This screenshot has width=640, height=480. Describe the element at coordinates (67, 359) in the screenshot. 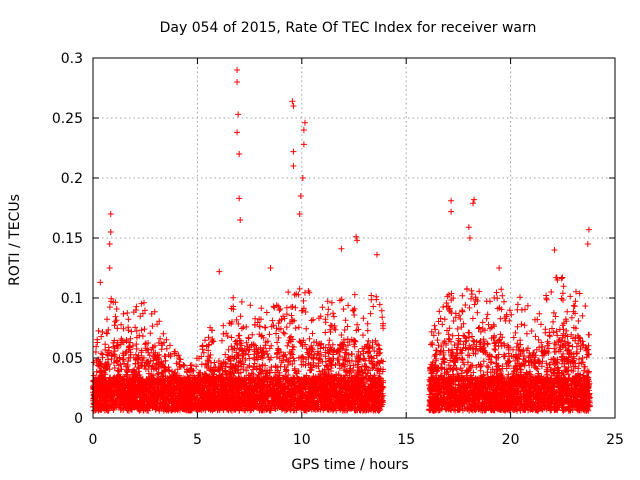

I see `y-tick-label: 0.05` at that location.